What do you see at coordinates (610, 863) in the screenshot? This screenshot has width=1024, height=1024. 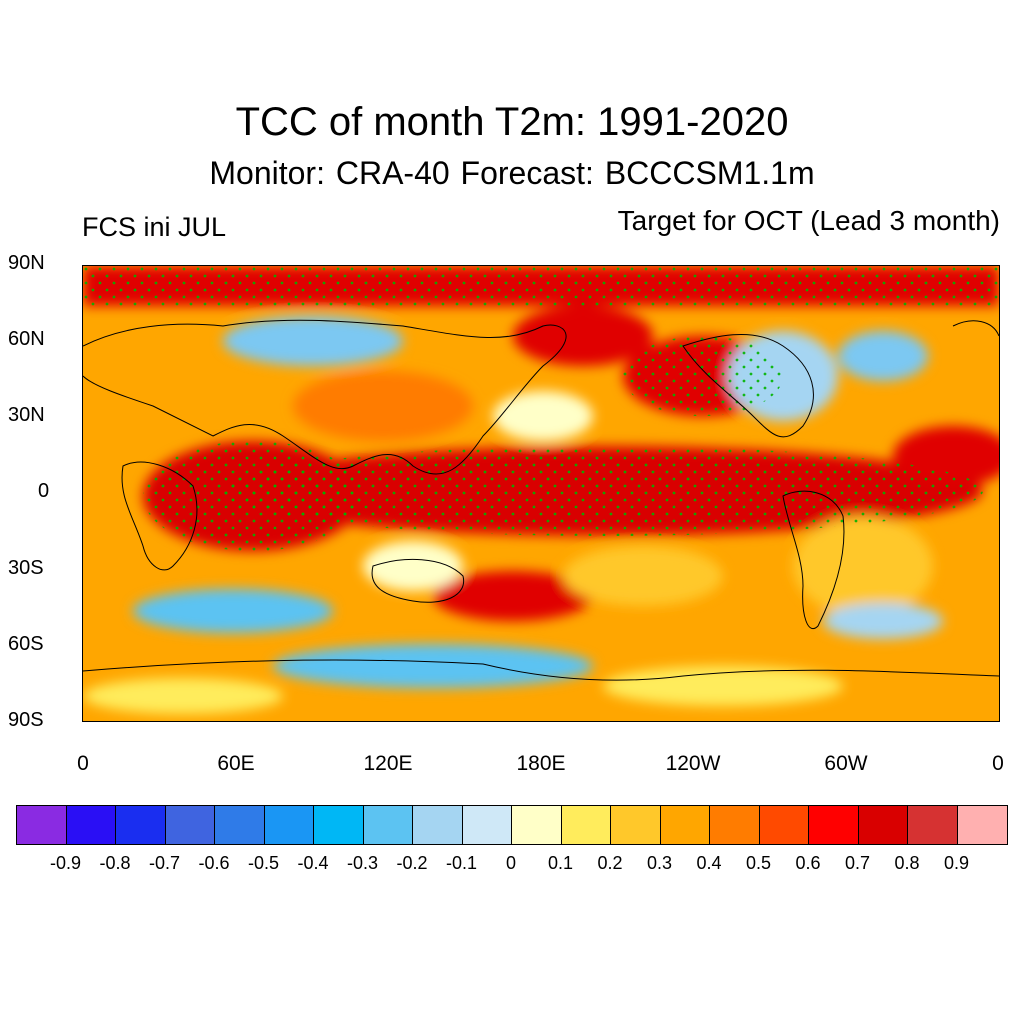 I see `colorbar-label: 0.2` at bounding box center [610, 863].